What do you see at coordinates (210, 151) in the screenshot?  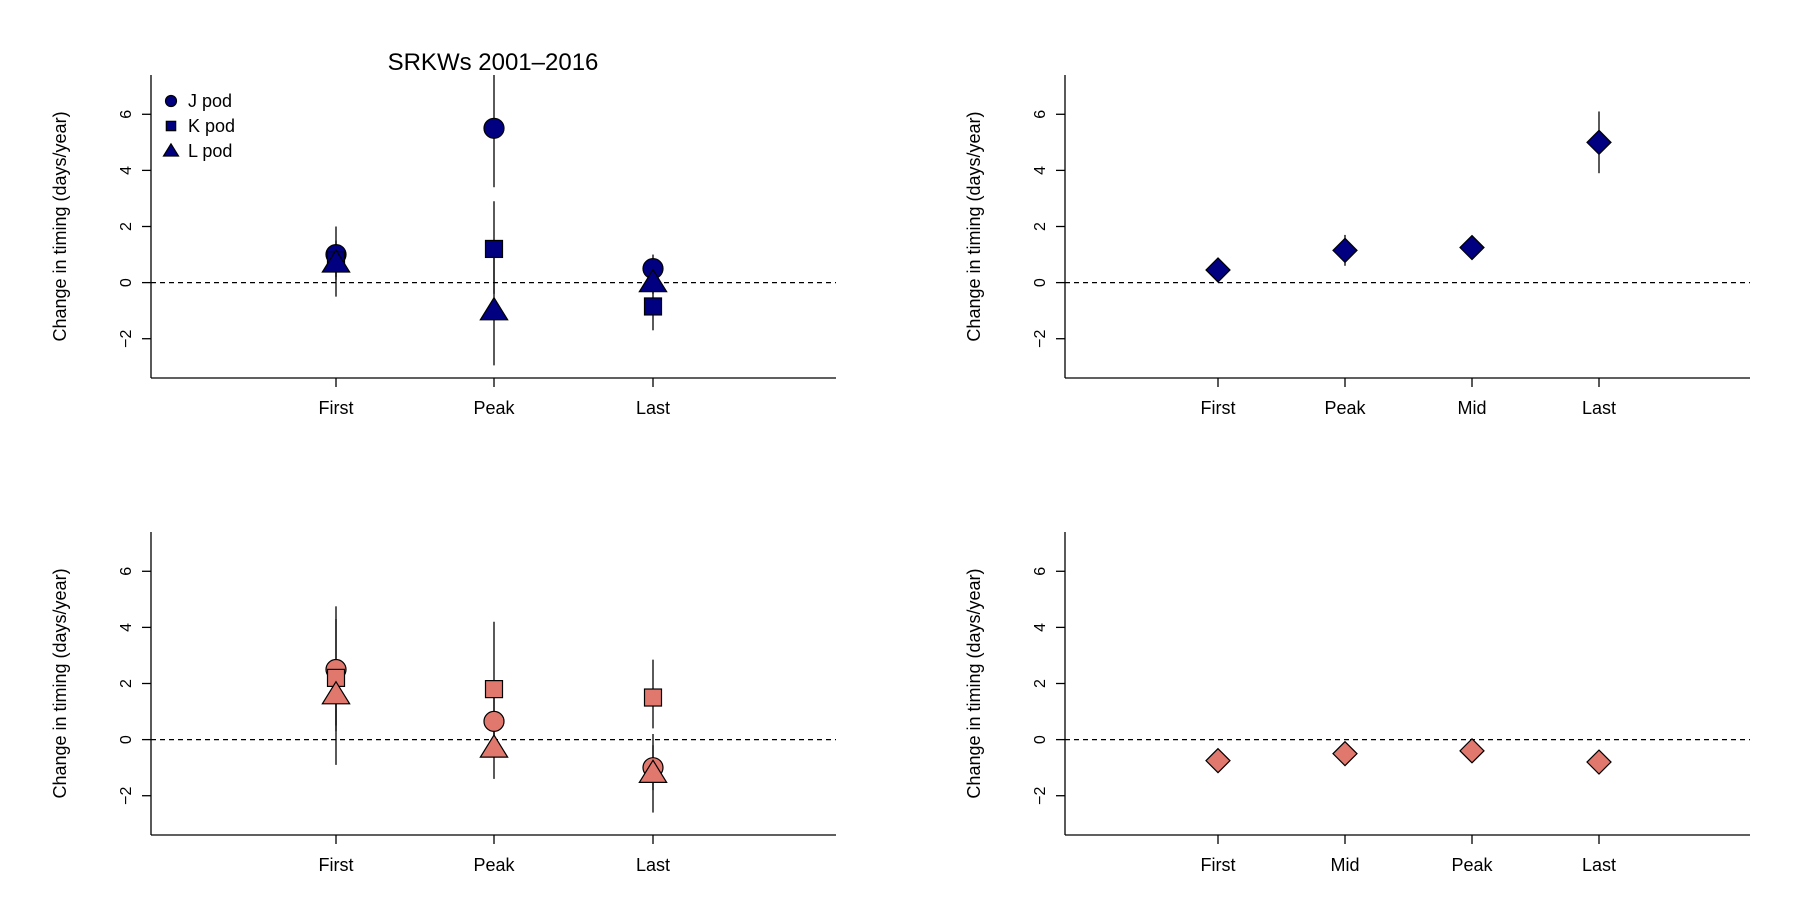 I see `legend-label: L pod` at bounding box center [210, 151].